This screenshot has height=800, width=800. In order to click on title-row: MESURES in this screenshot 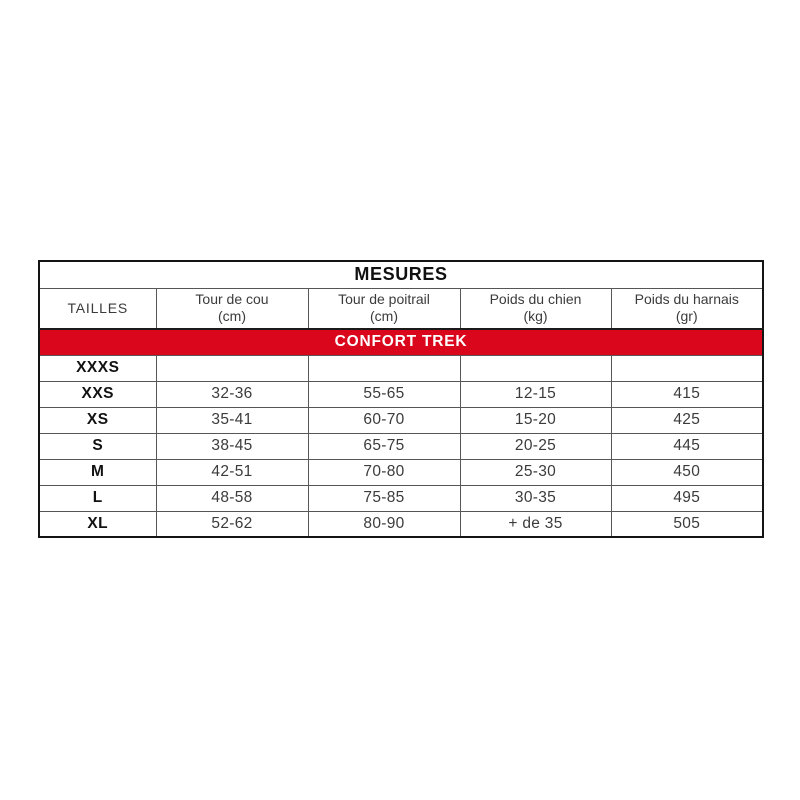, I will do `click(401, 274)`.